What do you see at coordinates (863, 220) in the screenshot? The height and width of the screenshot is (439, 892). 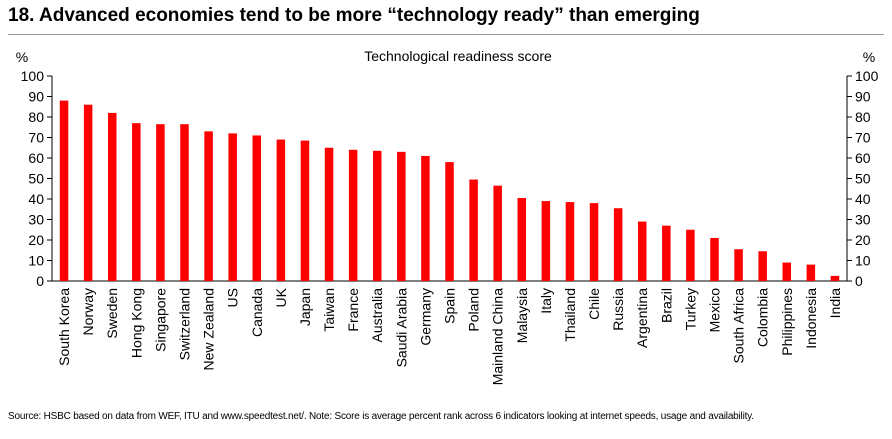 I see `y-tick-label-right: 30` at bounding box center [863, 220].